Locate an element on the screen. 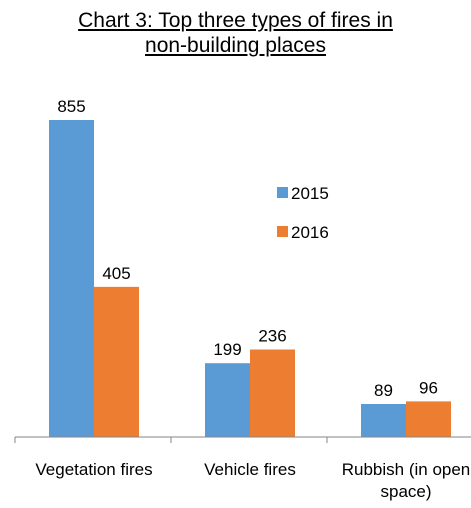 This screenshot has height=508, width=471. x-tick-label: Vegetation fires is located at coordinates (94, 469).